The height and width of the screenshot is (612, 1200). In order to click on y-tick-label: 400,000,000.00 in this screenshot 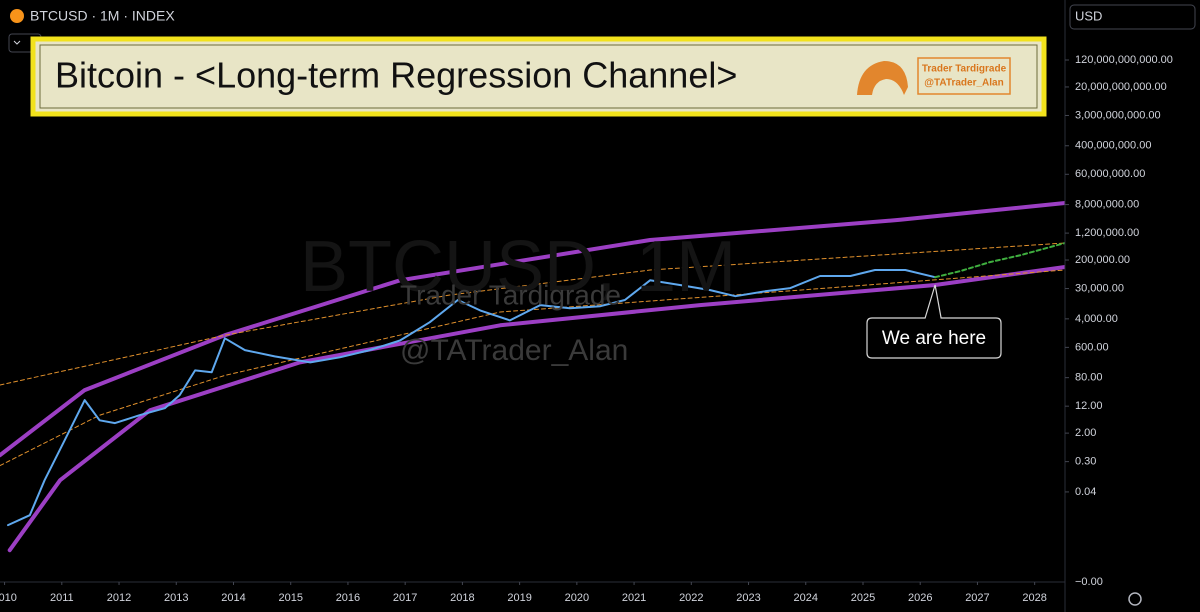, I will do `click(1113, 146)`.